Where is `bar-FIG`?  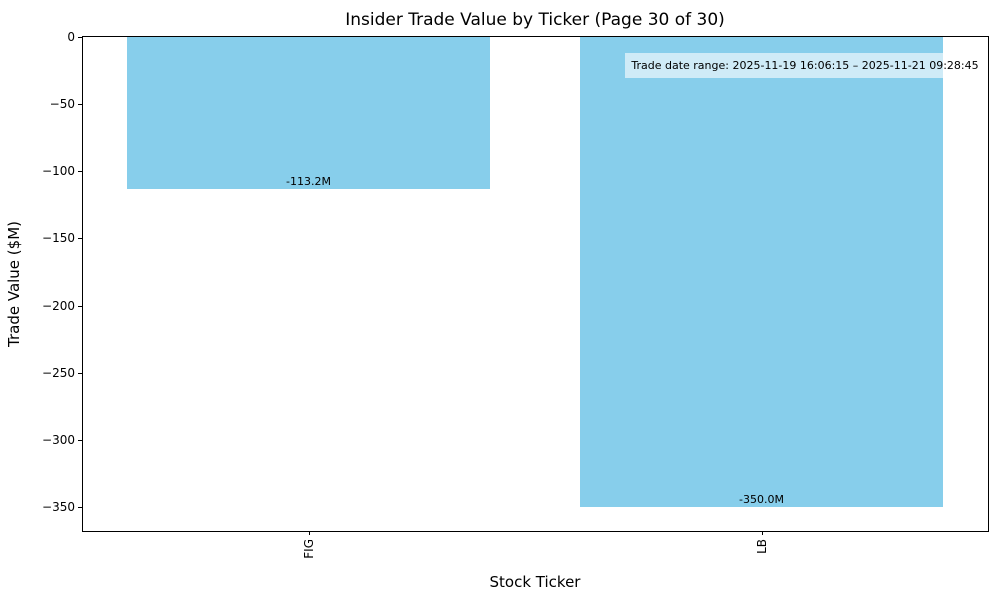 bar-FIG is located at coordinates (308, 112).